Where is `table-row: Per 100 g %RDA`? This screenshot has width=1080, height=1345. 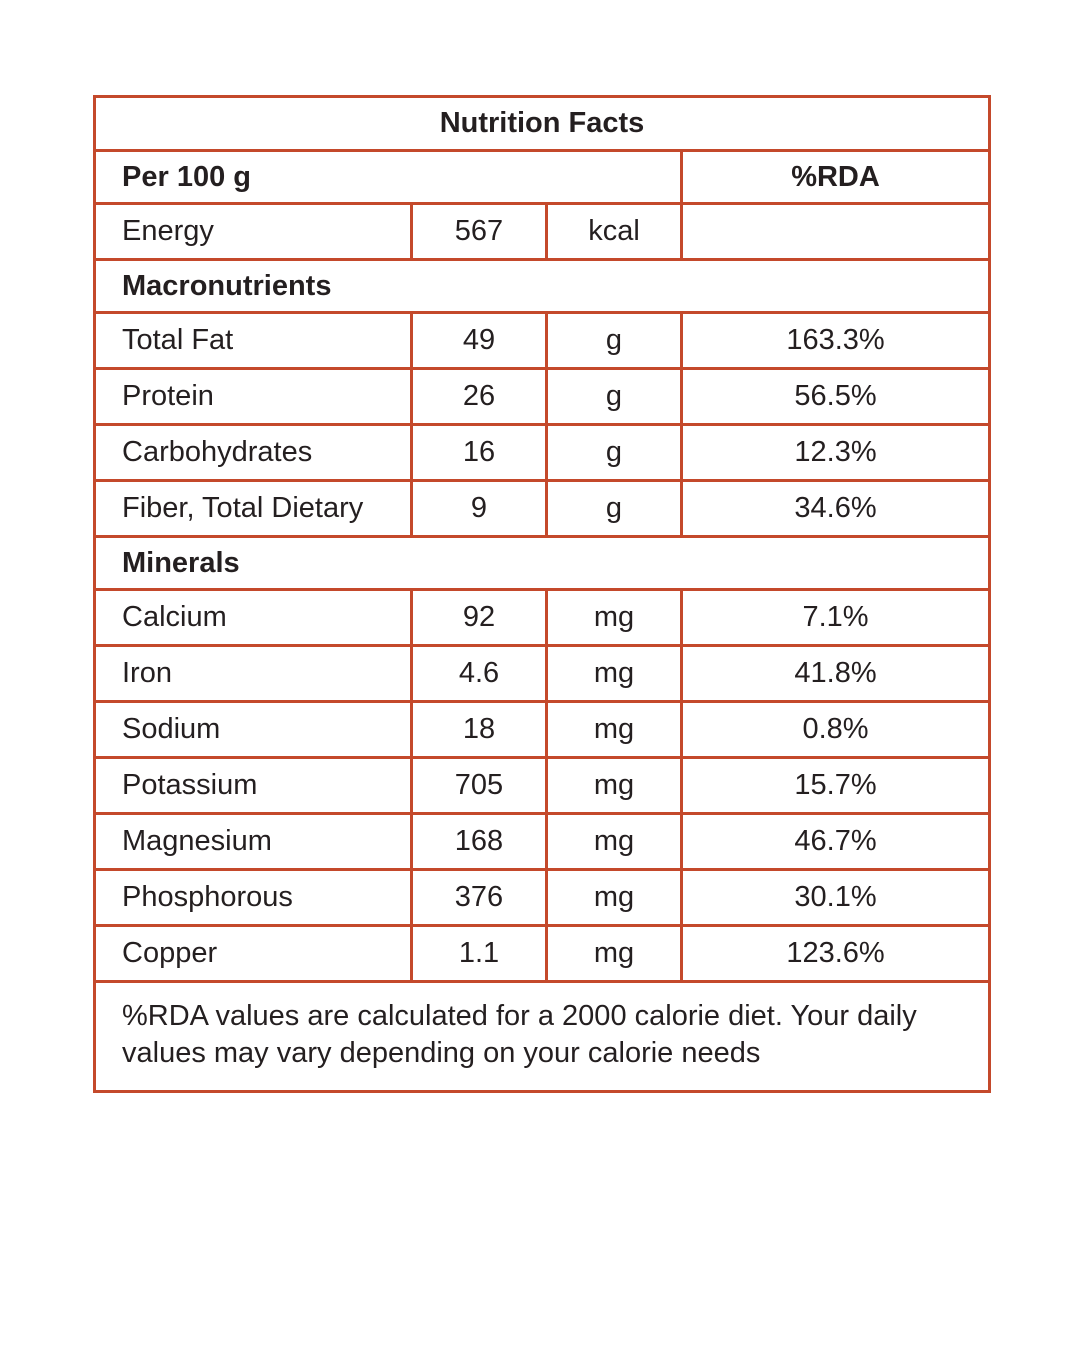
table-row: Per 100 g %RDA is located at coordinates (542, 177).